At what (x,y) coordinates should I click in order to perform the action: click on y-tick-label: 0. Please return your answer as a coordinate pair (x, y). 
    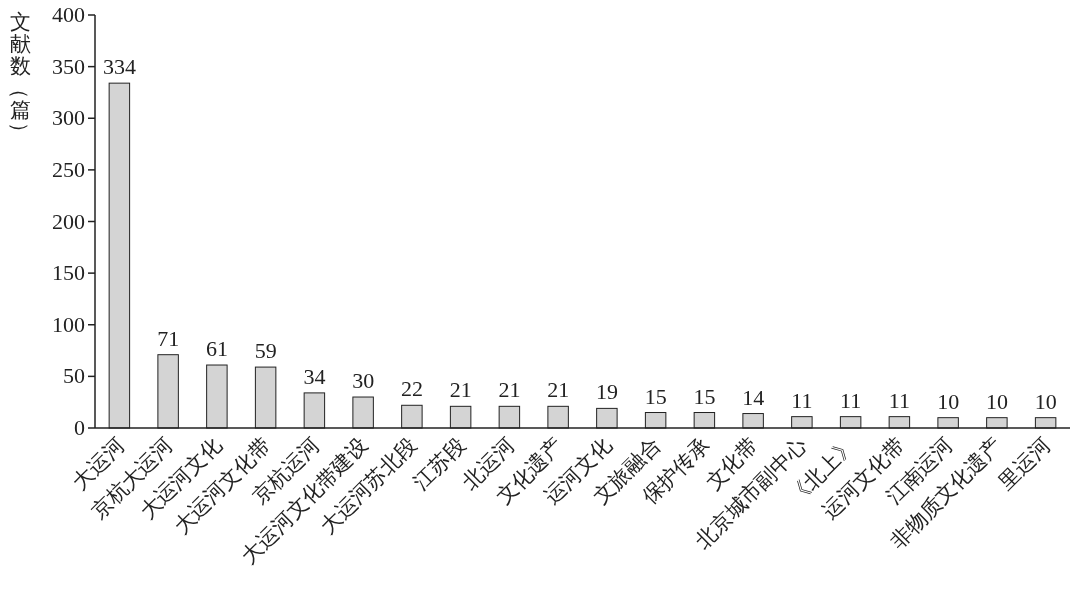
    Looking at the image, I should click on (79, 427).